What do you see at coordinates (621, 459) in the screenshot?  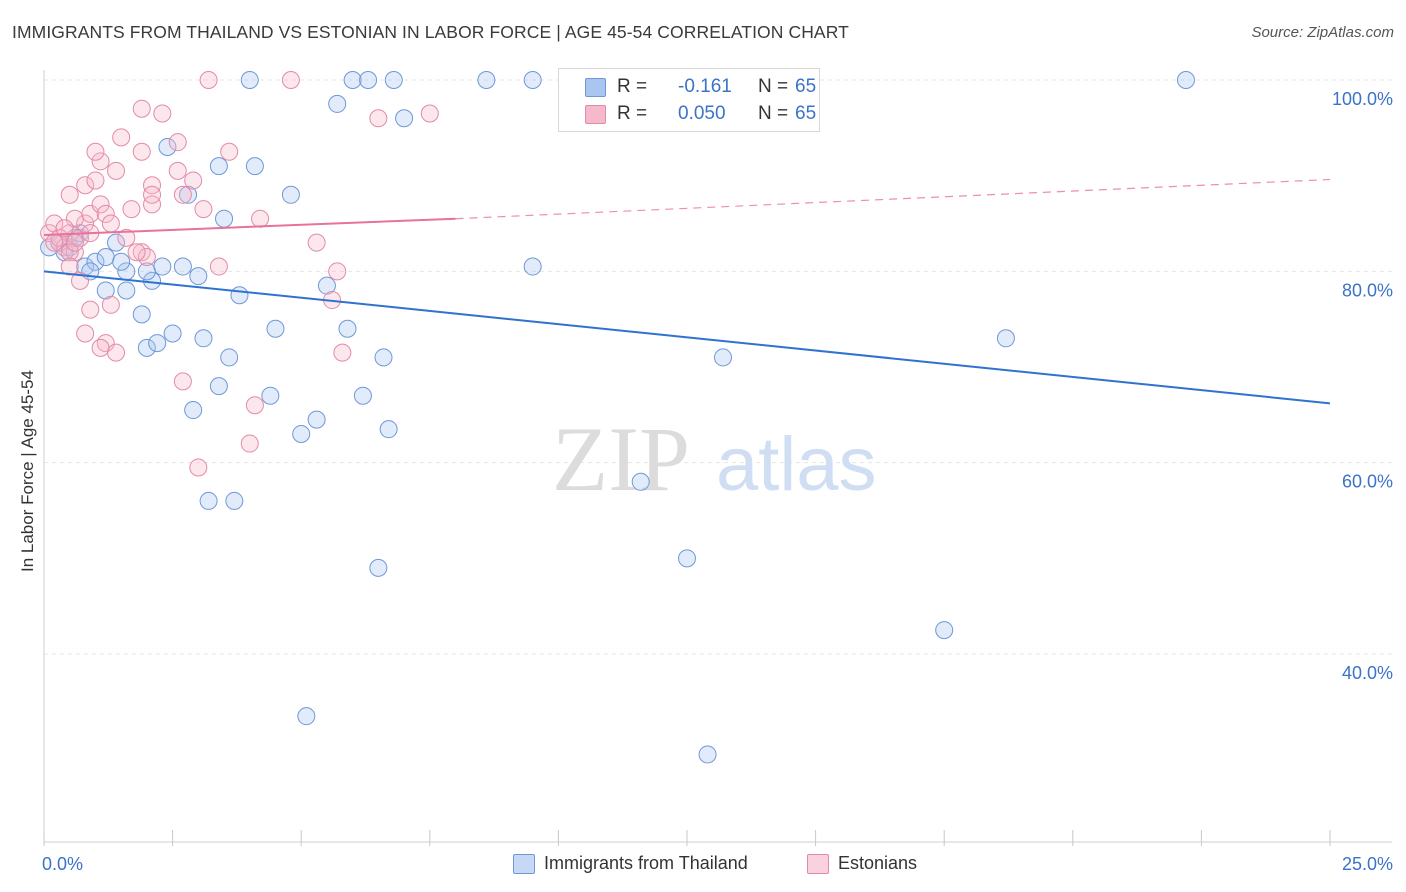 I see `watermark-zip: ZIP` at bounding box center [621, 459].